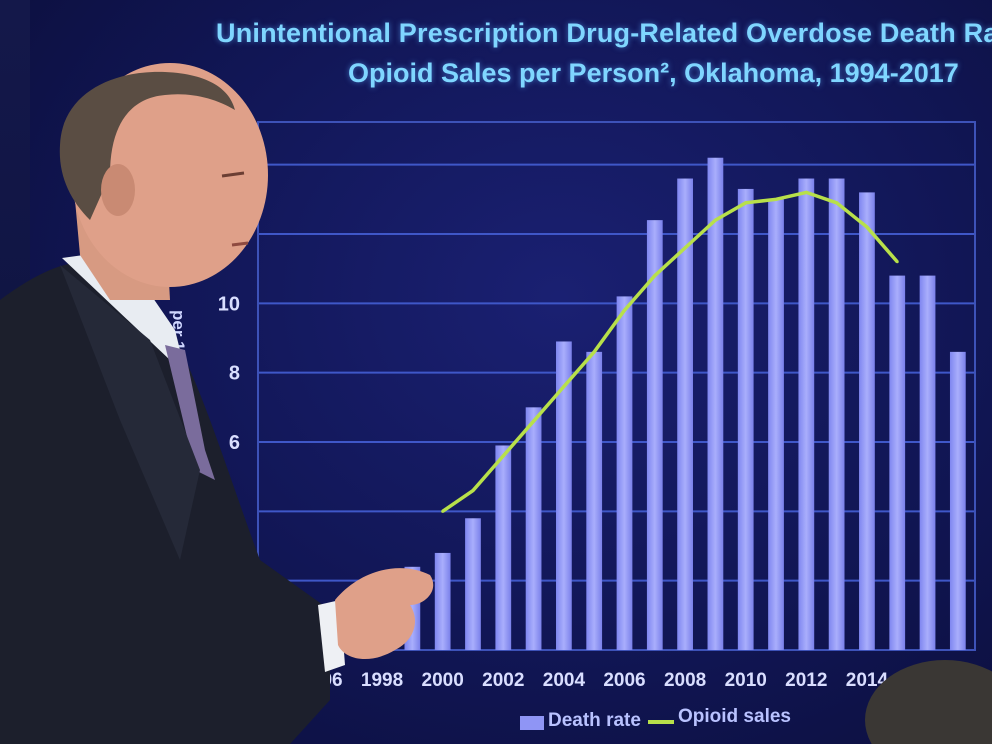 Image resolution: width=992 pixels, height=744 pixels. What do you see at coordinates (533, 528) in the screenshot?
I see `bar-2003` at bounding box center [533, 528].